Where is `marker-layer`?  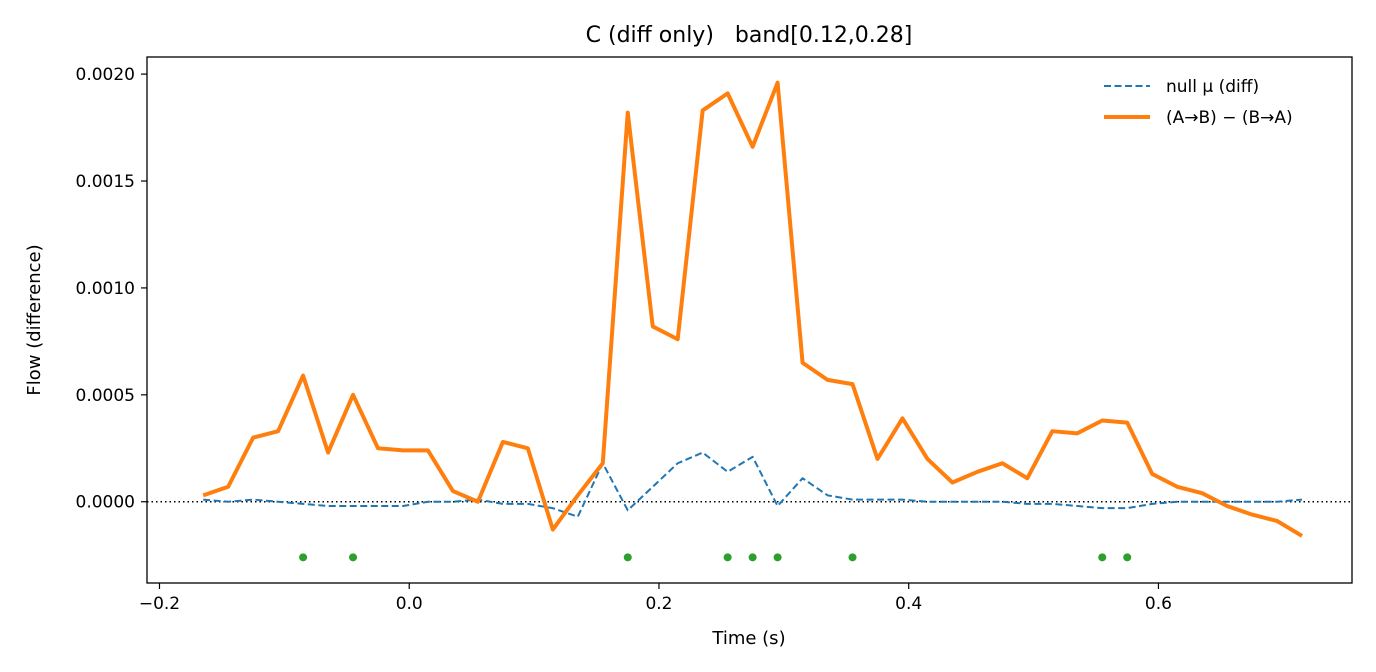 marker-layer is located at coordinates (715, 557).